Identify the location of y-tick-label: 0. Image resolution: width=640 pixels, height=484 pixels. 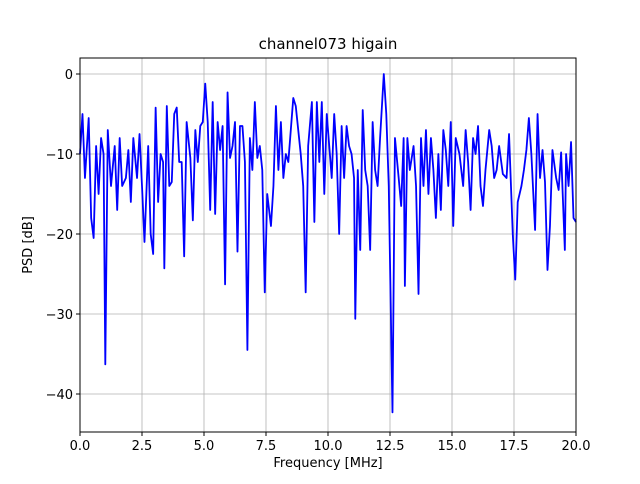
(69, 75).